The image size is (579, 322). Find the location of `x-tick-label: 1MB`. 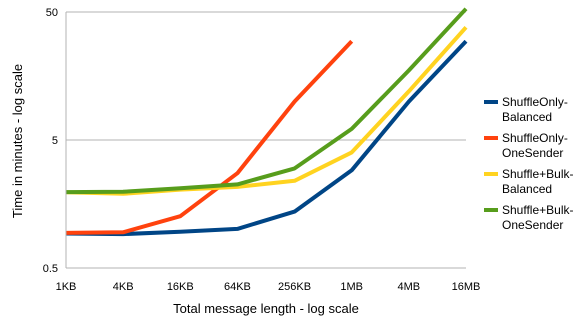

x-tick-label: 1MB is located at coordinates (351, 287).